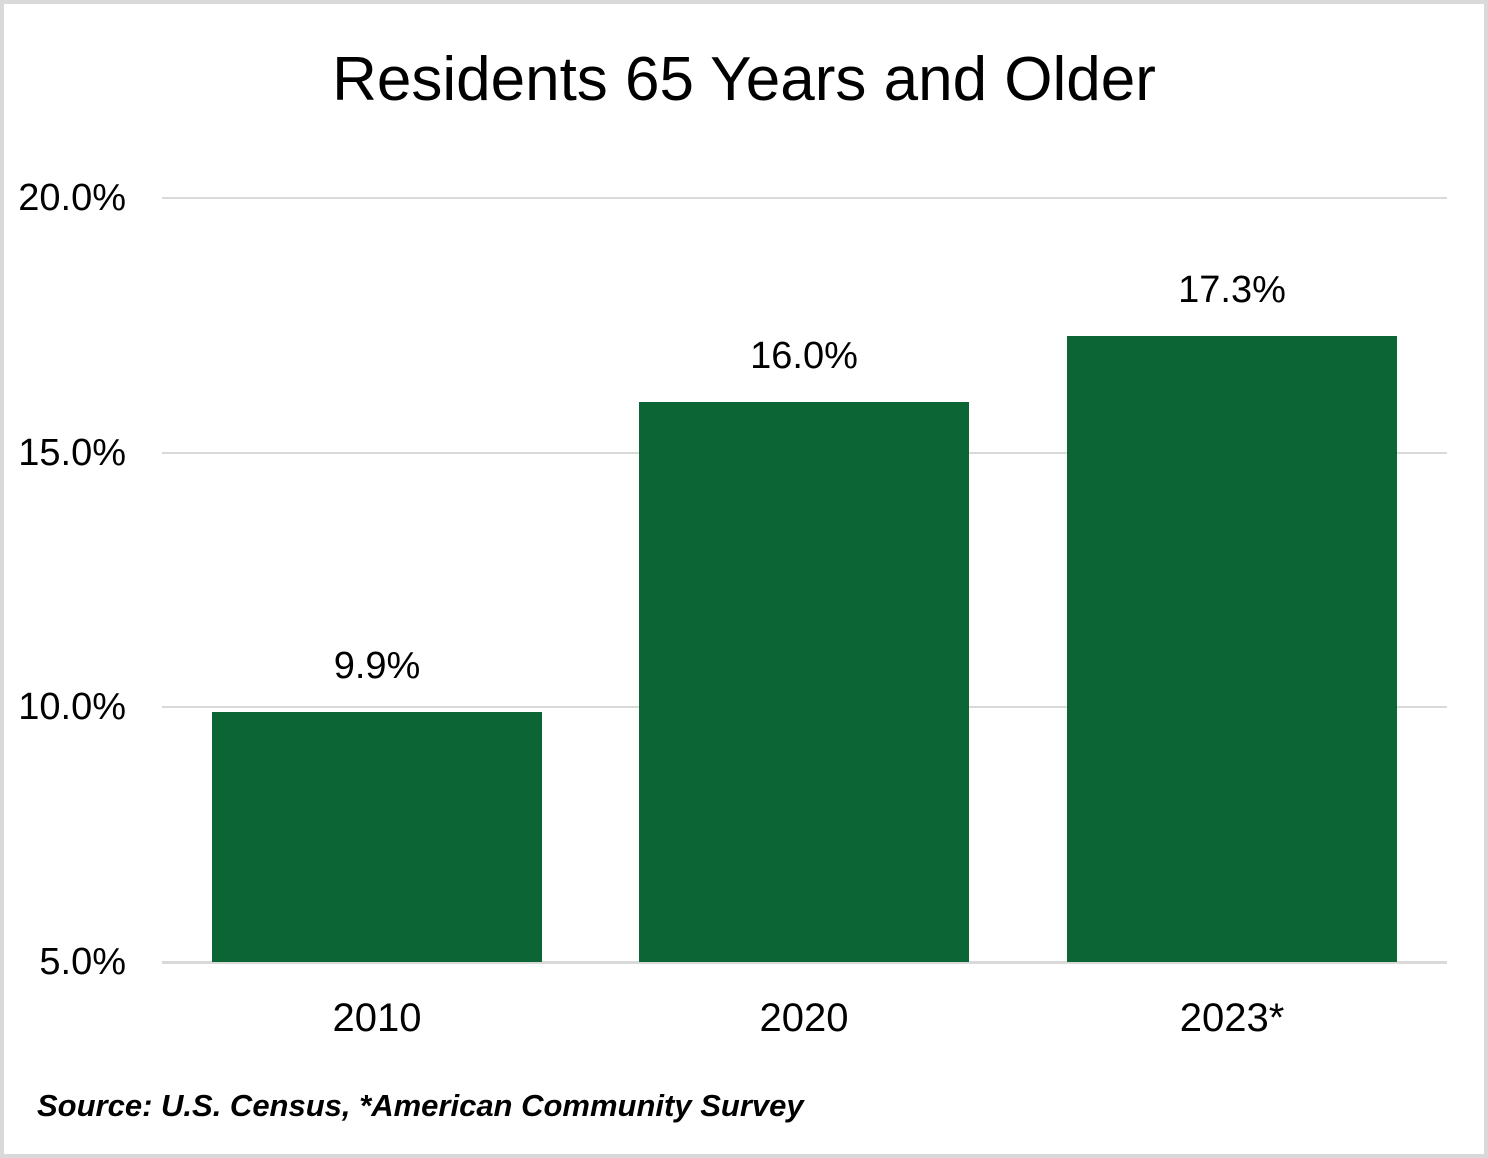  Describe the element at coordinates (377, 837) in the screenshot. I see `bar-2010` at that location.